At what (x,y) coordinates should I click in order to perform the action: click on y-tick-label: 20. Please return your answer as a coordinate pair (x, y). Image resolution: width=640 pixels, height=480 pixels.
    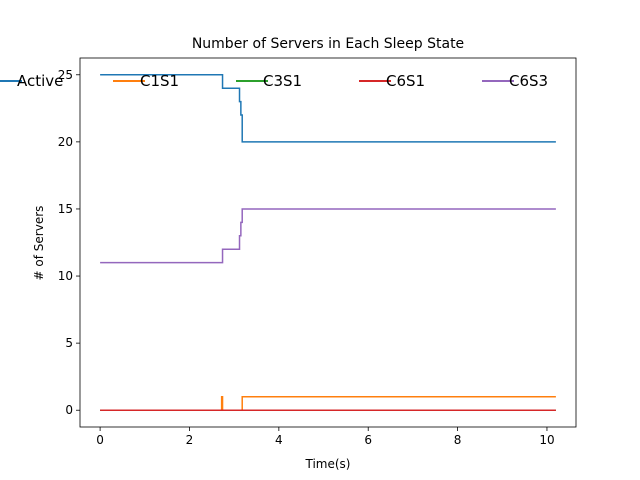
    Looking at the image, I should click on (65, 142).